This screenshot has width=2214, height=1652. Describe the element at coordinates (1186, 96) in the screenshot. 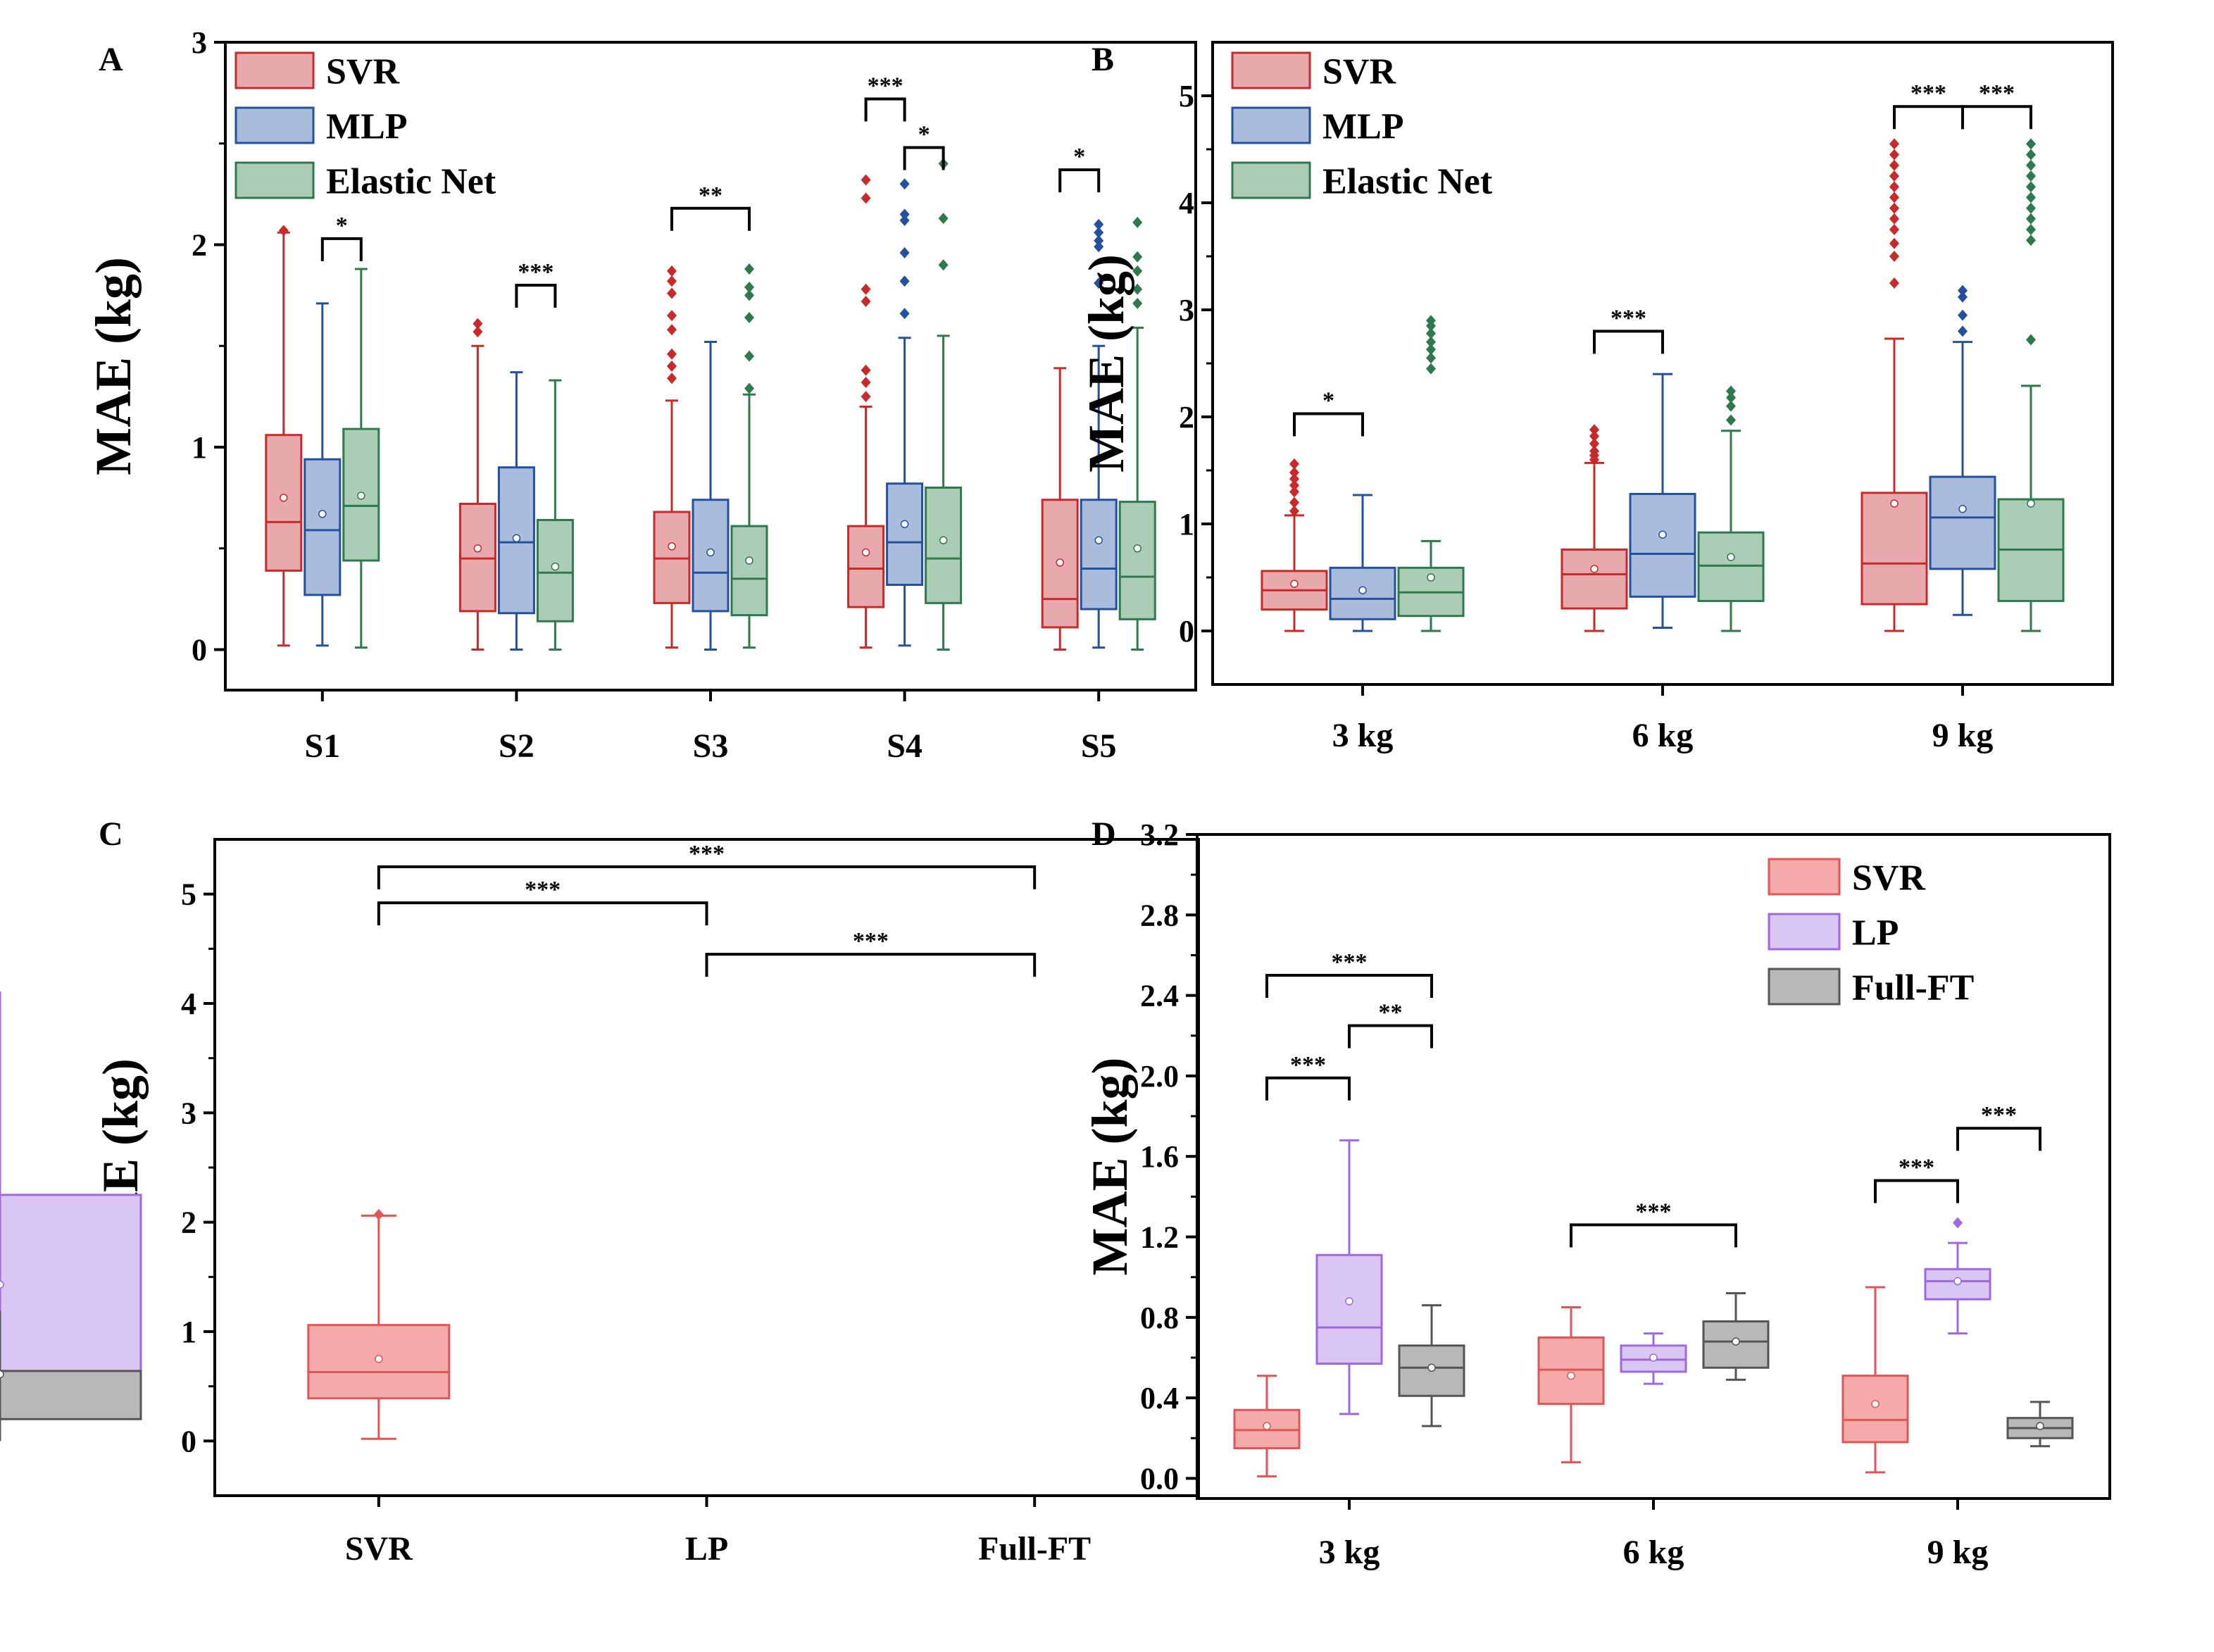

I see `y-tick-label: 5` at that location.